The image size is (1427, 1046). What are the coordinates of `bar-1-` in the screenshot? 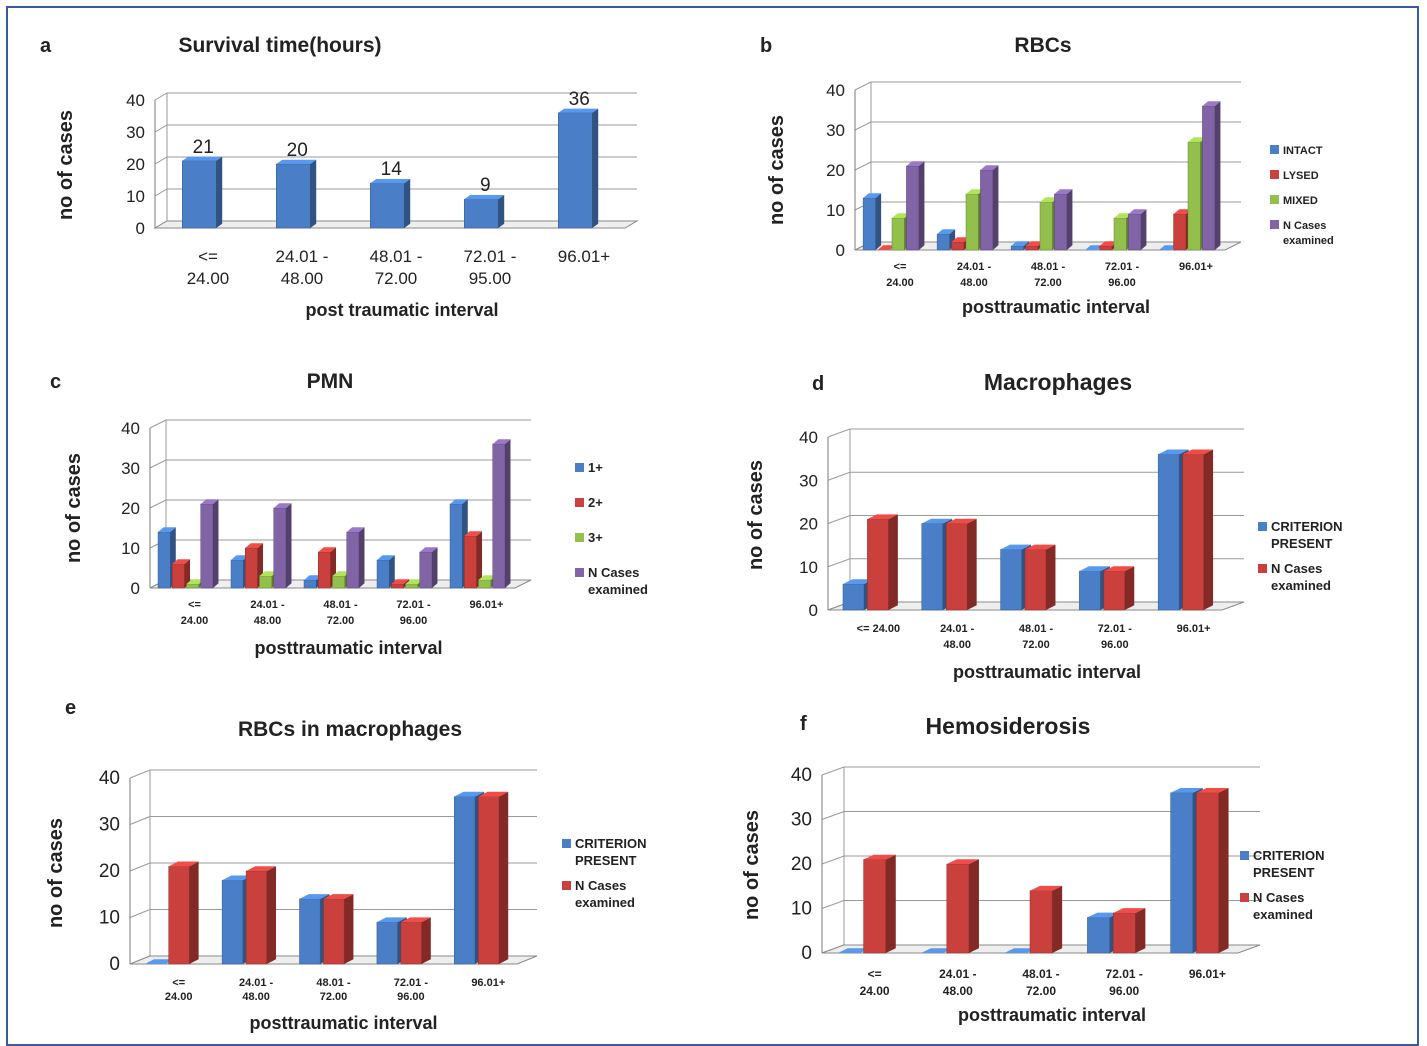 It's located at (310, 584).